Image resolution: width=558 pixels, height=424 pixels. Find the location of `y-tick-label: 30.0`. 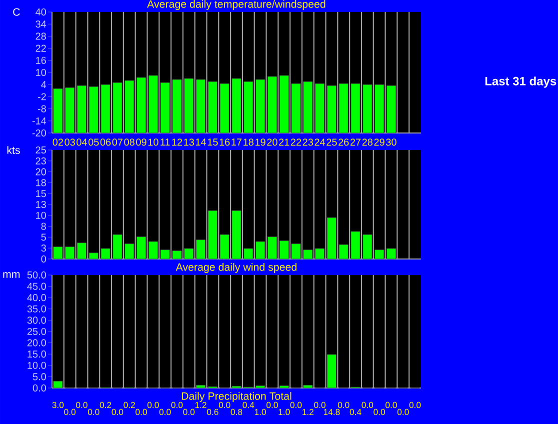

y-tick-label: 30.0 is located at coordinates (36, 320).